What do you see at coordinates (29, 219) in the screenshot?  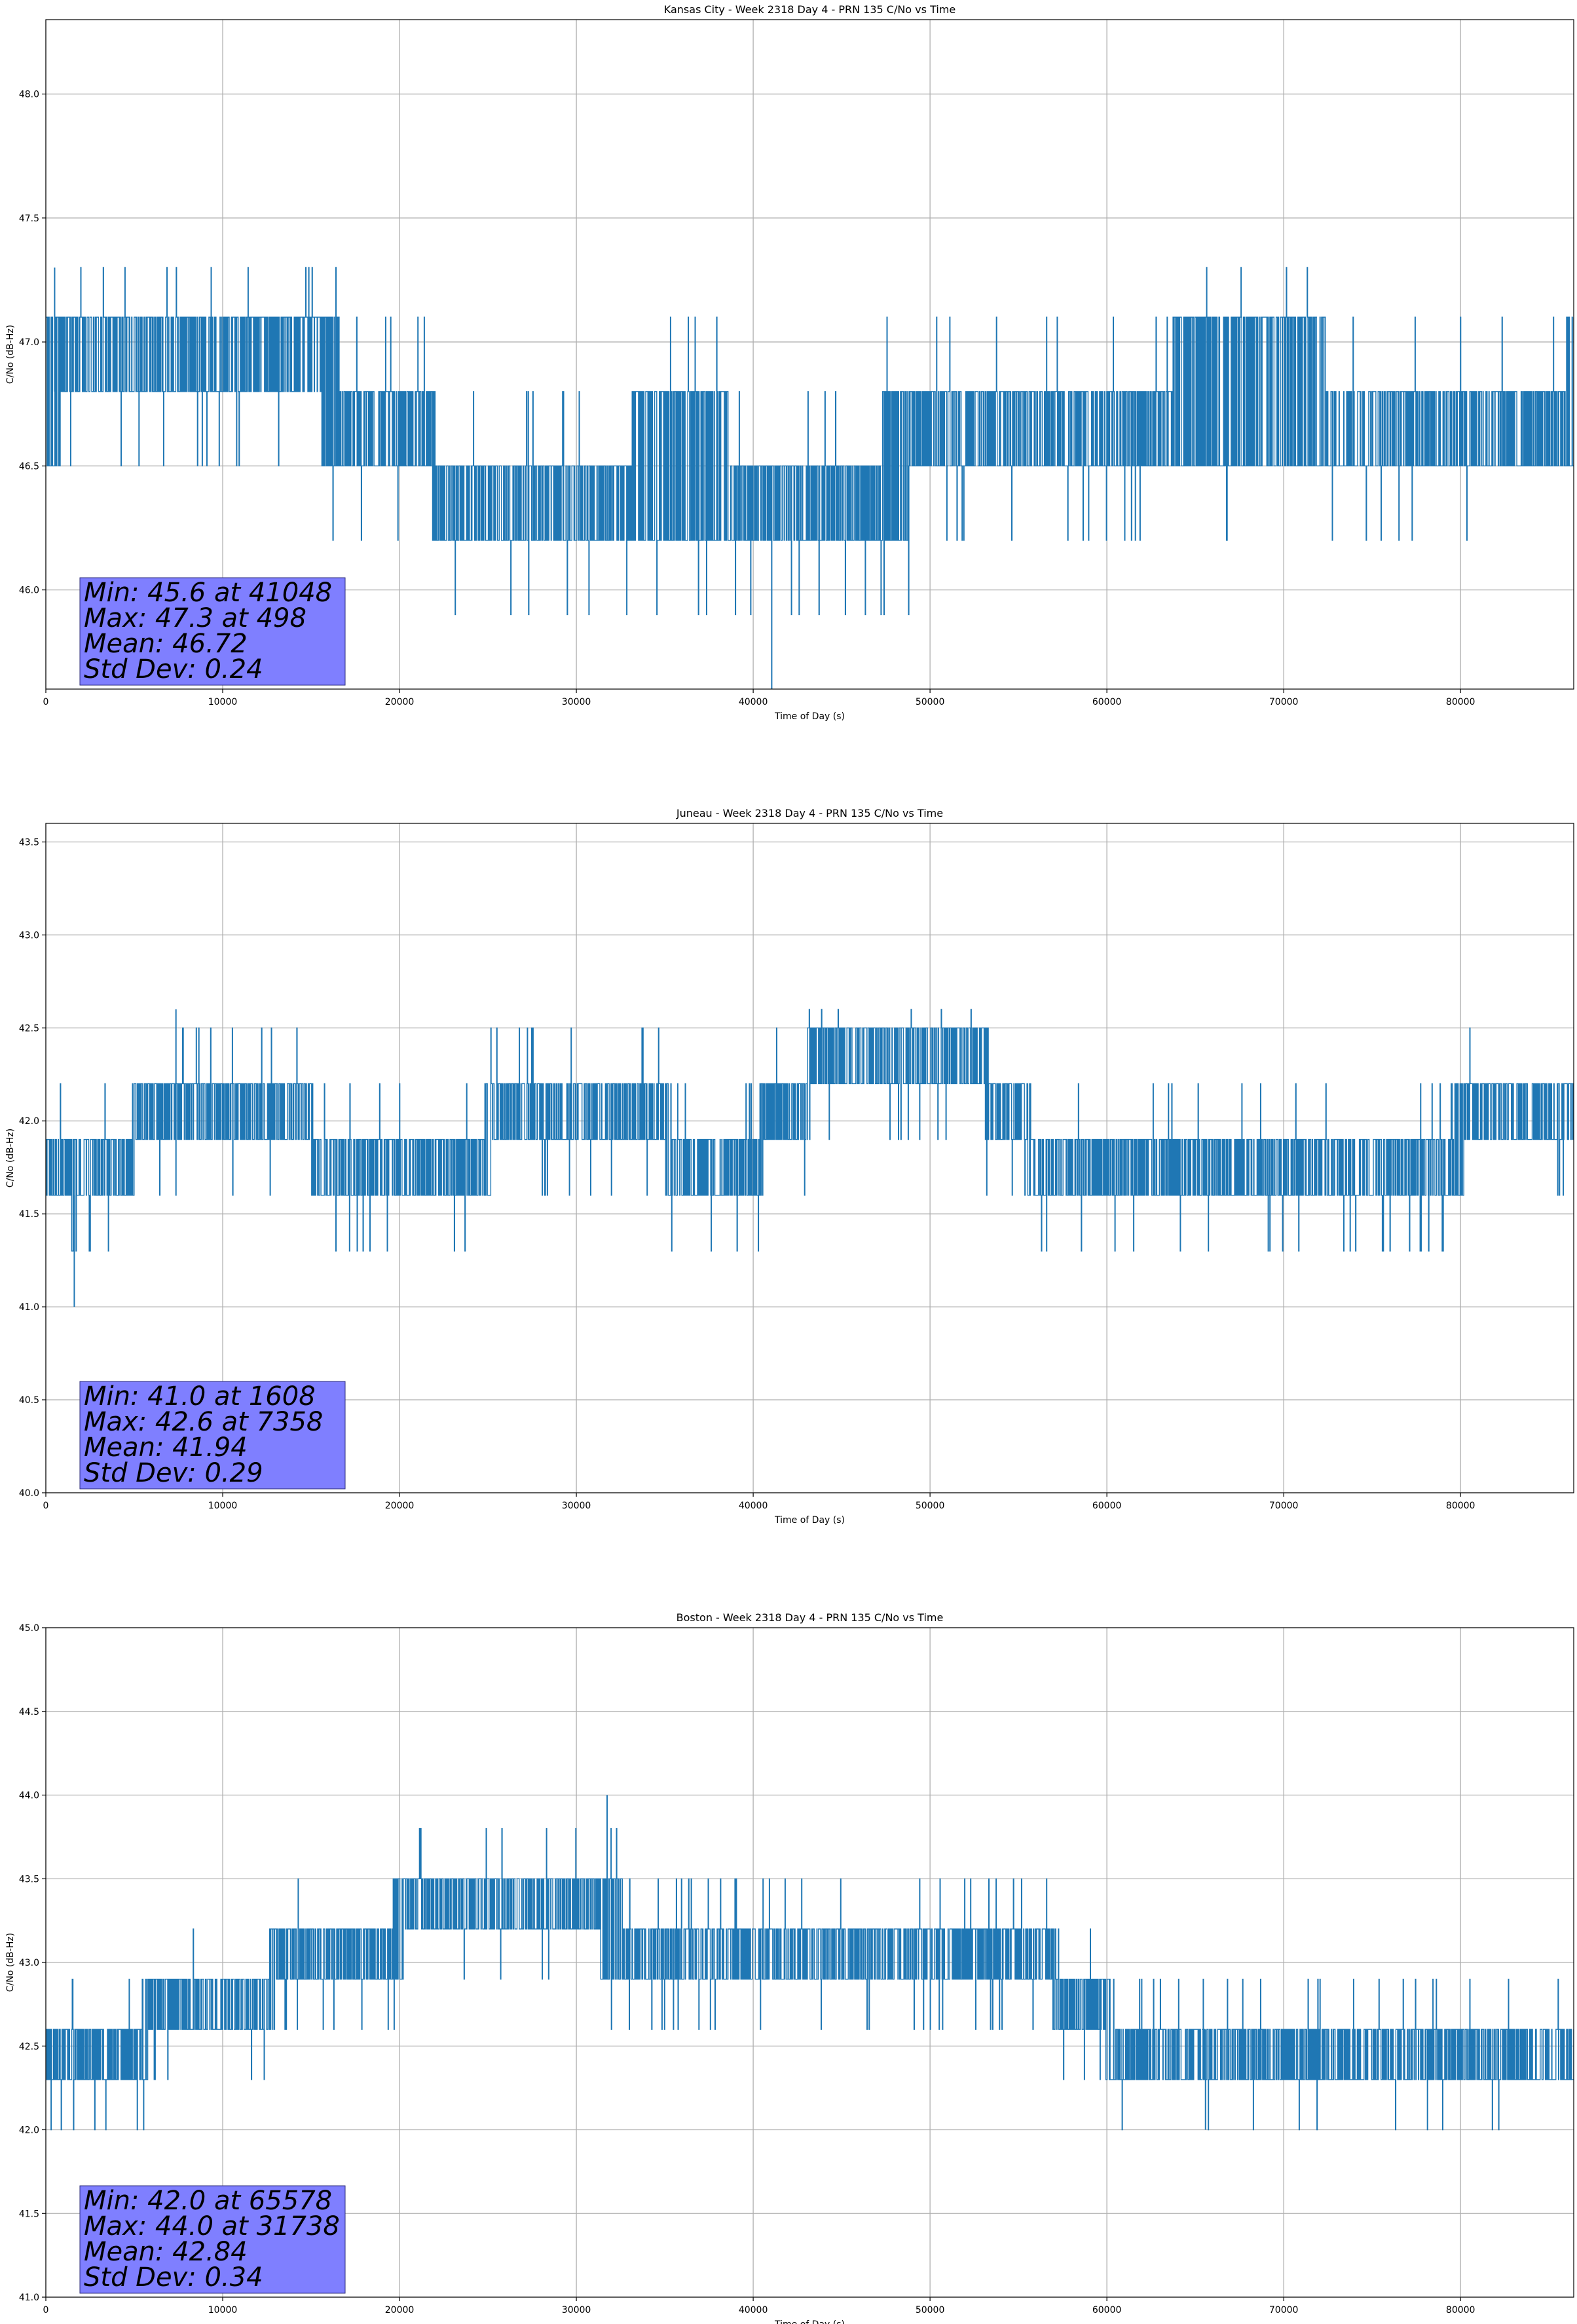 I see `y-tick-label: 47.5` at bounding box center [29, 219].